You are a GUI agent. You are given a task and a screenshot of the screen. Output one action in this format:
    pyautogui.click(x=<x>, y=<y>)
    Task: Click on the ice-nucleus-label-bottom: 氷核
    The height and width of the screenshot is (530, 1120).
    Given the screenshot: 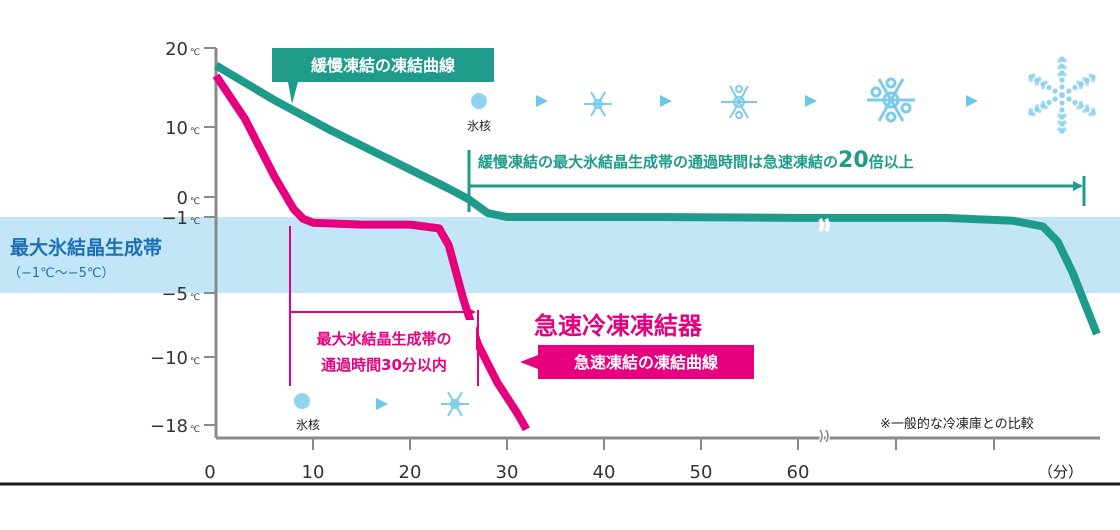 What is the action you would take?
    pyautogui.click(x=308, y=425)
    